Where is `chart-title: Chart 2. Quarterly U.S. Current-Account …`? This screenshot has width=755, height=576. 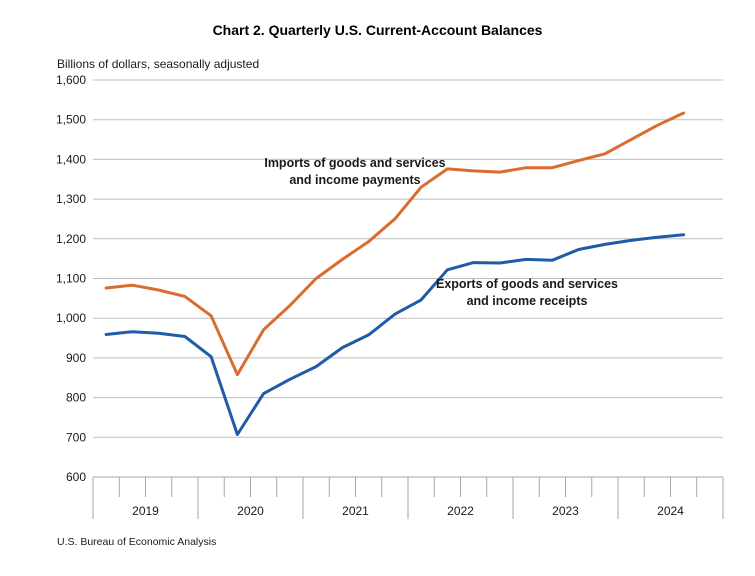 chart-title: Chart 2. Quarterly U.S. Current-Account … is located at coordinates (377, 30).